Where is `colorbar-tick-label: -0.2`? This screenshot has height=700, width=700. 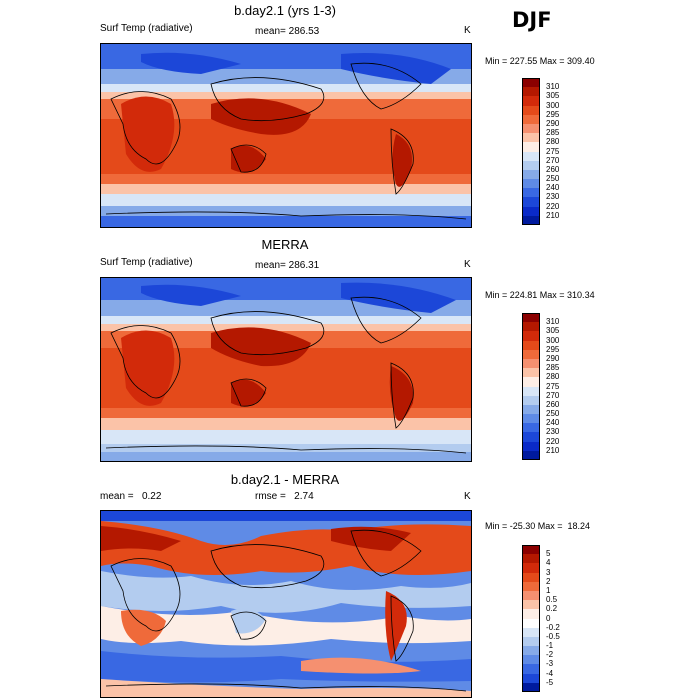
colorbar-tick-label: -0.2 is located at coordinates (553, 627).